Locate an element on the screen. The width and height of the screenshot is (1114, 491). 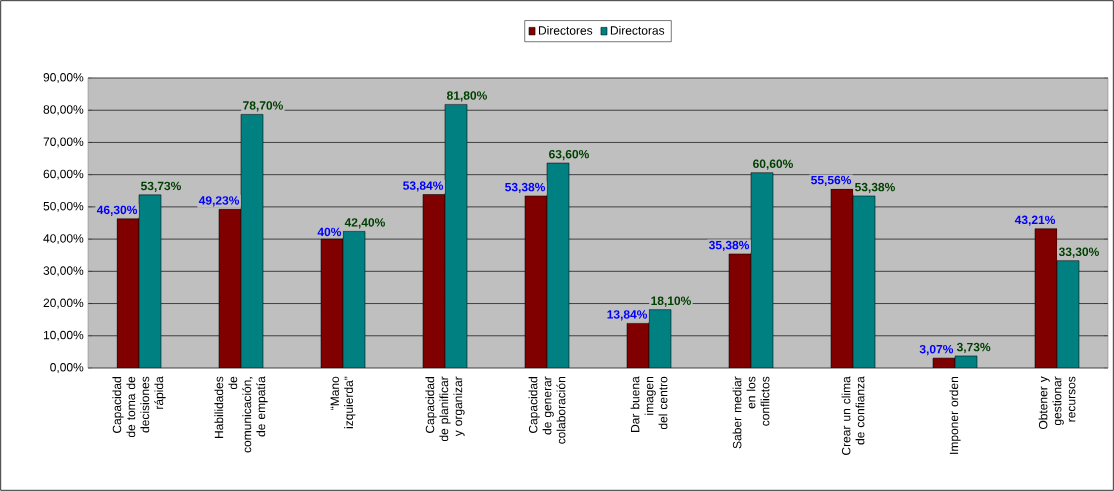
data-label: 43,21% is located at coordinates (1035, 220).